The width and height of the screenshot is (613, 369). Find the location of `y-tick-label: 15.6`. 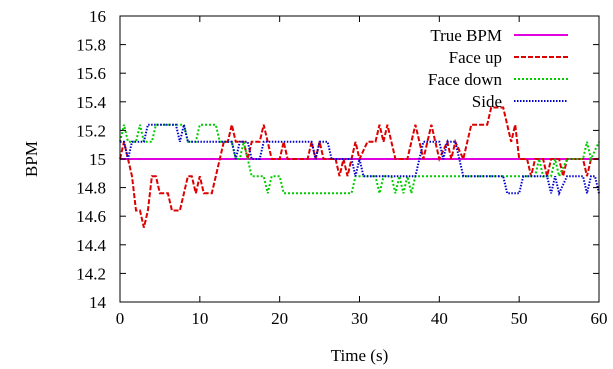

y-tick-label: 15.6 is located at coordinates (91, 73).